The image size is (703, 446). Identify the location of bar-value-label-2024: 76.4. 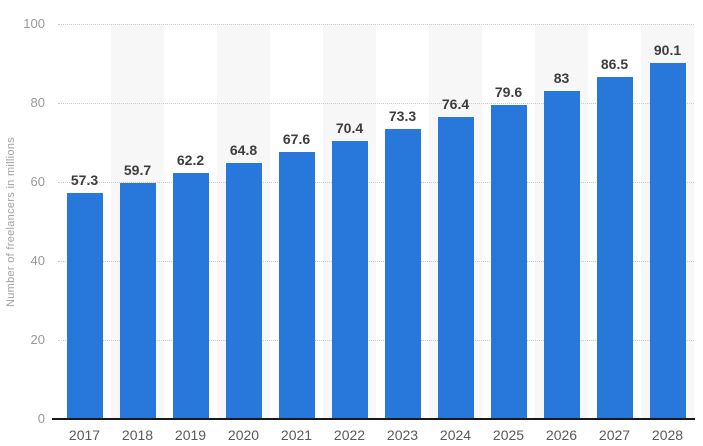
(455, 104).